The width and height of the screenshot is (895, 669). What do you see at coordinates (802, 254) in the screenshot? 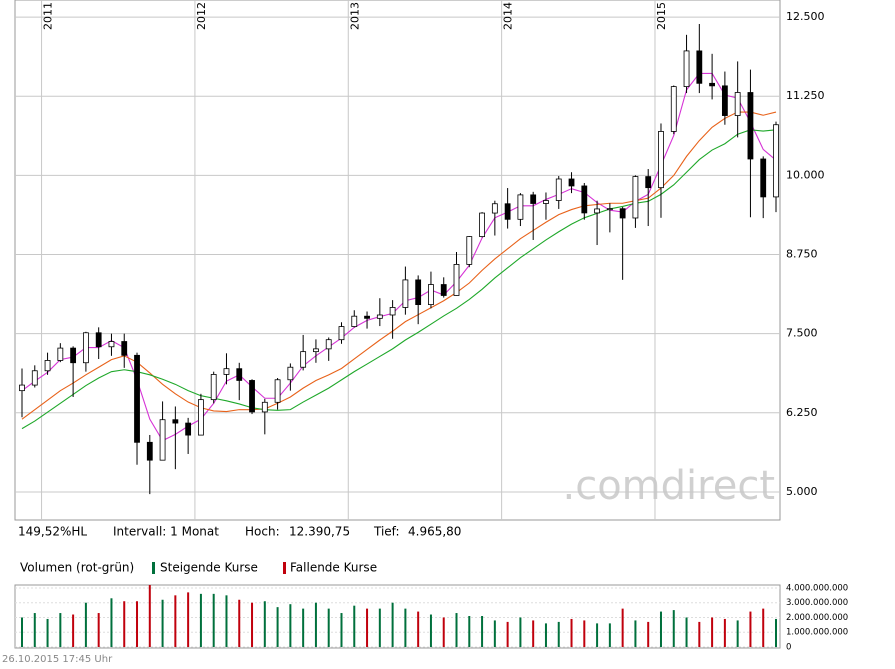
I see `y-tick-label: 8.750` at bounding box center [802, 254].